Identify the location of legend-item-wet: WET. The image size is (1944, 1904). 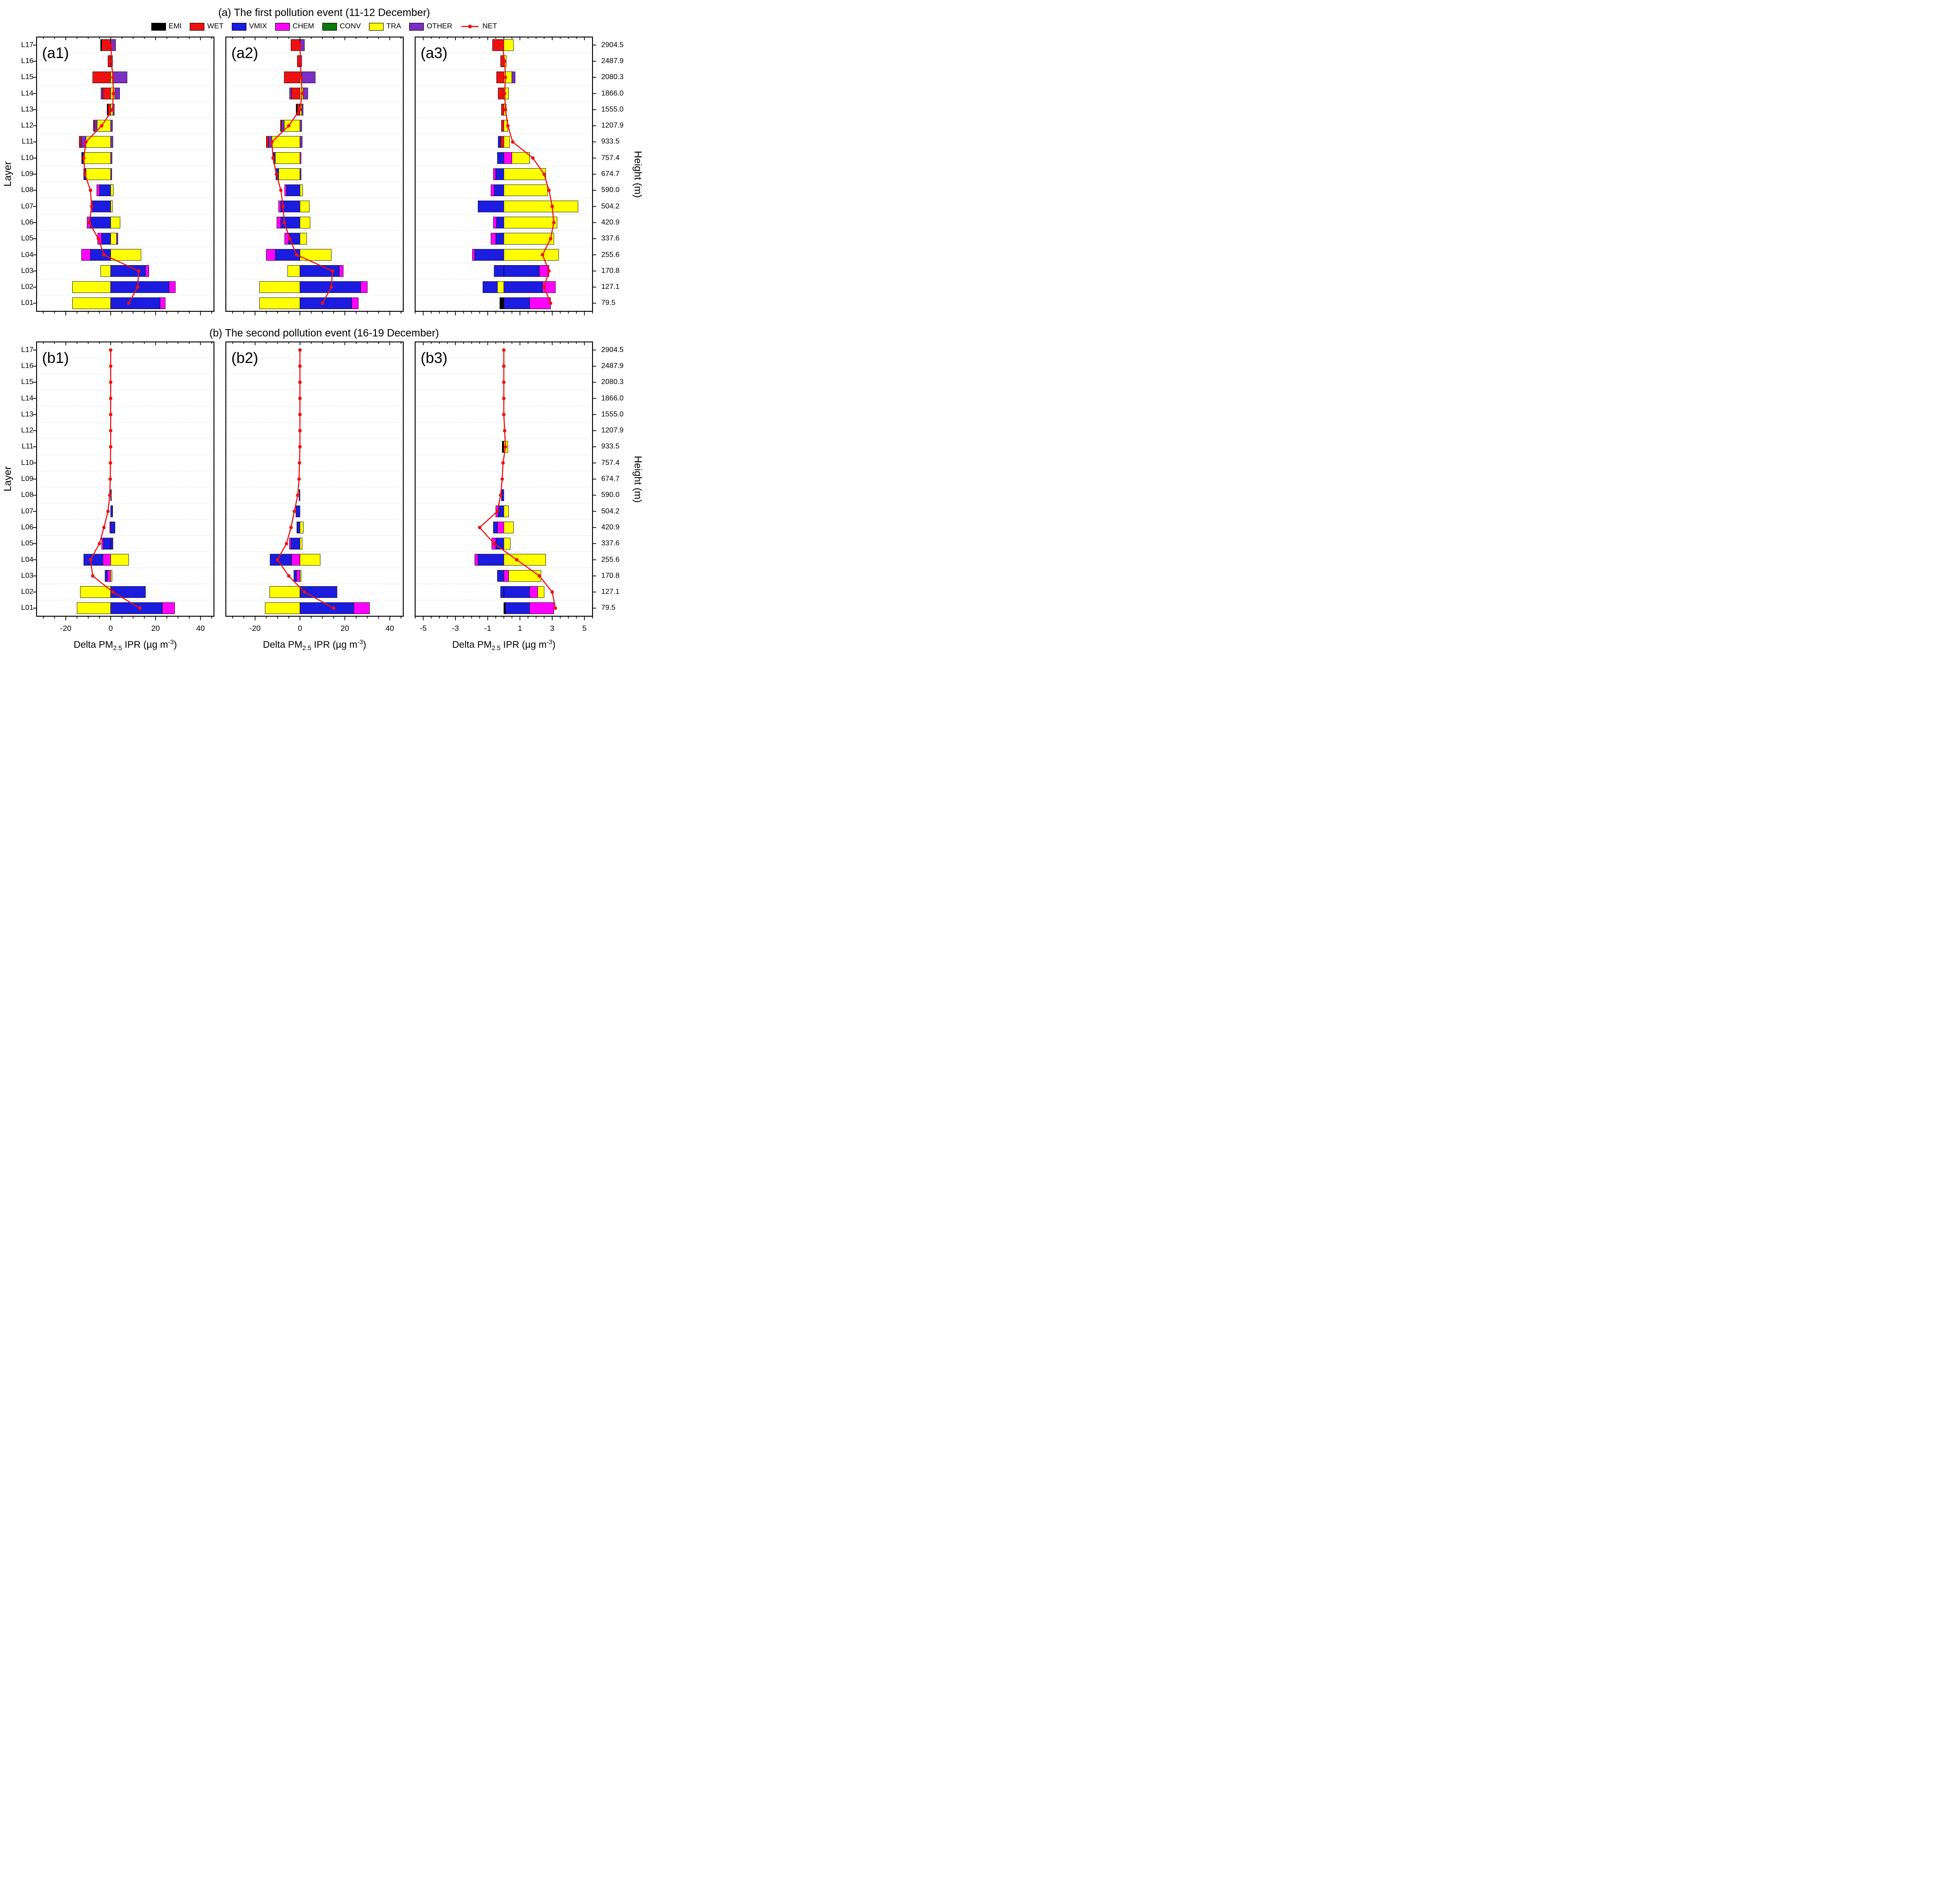
(207, 26).